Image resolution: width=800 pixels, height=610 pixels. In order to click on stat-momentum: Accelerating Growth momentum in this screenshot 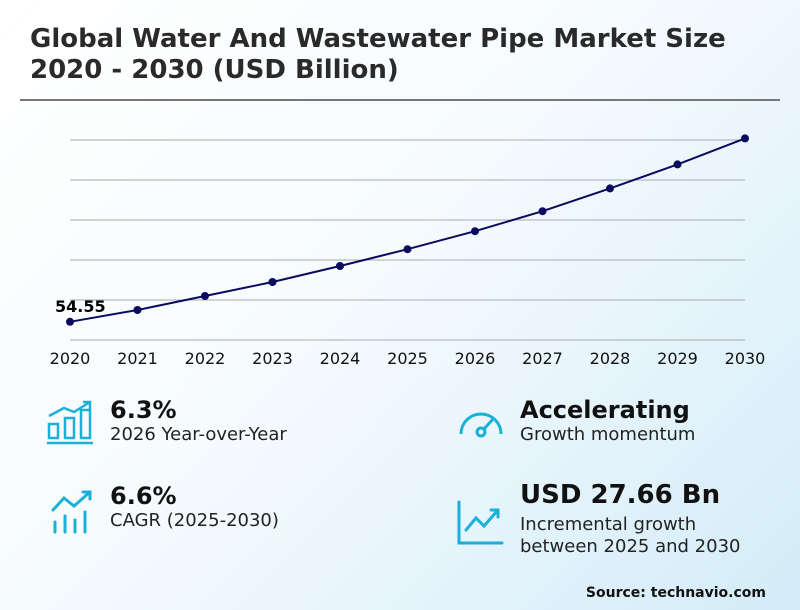, I will do `click(607, 421)`.